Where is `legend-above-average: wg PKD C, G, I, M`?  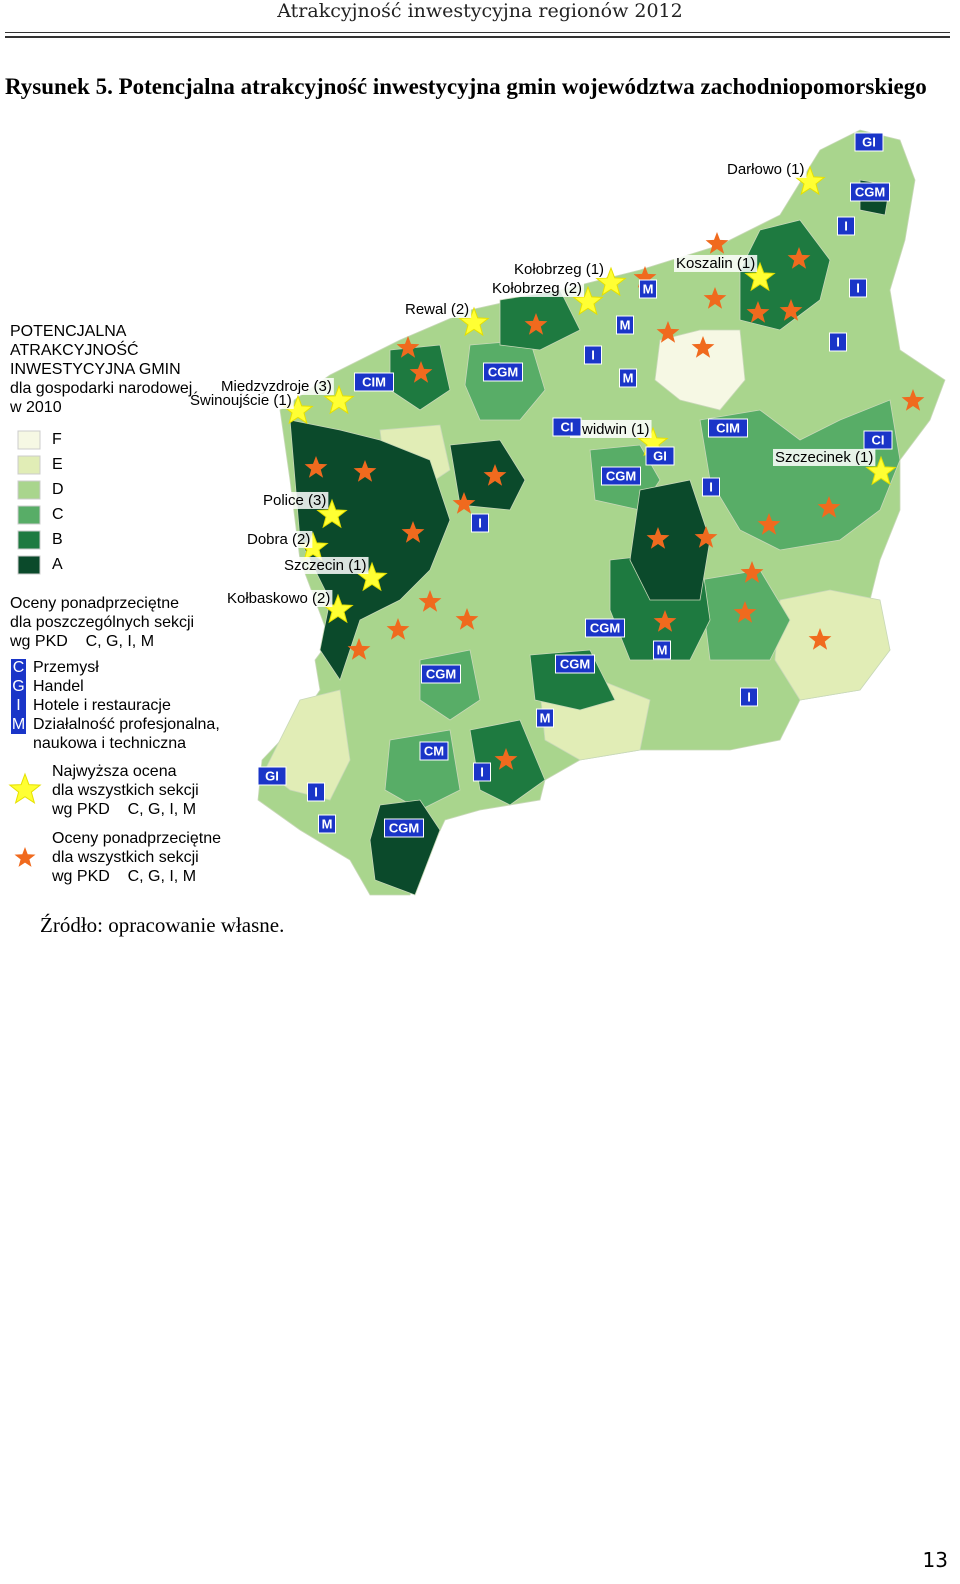
legend-above-average: wg PKD C, G, I, M is located at coordinates (123, 876).